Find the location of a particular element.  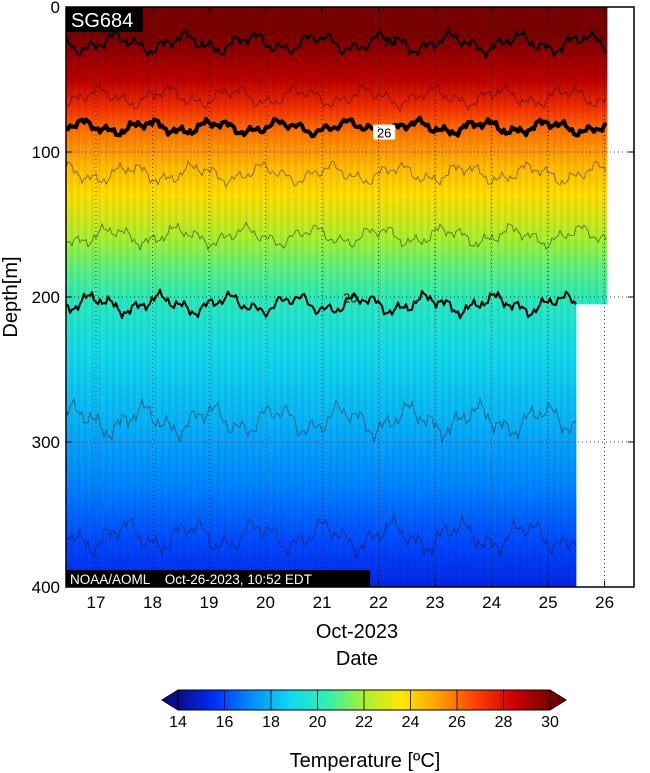

colorbar-title: Temperature [ºC] is located at coordinates (365, 761).